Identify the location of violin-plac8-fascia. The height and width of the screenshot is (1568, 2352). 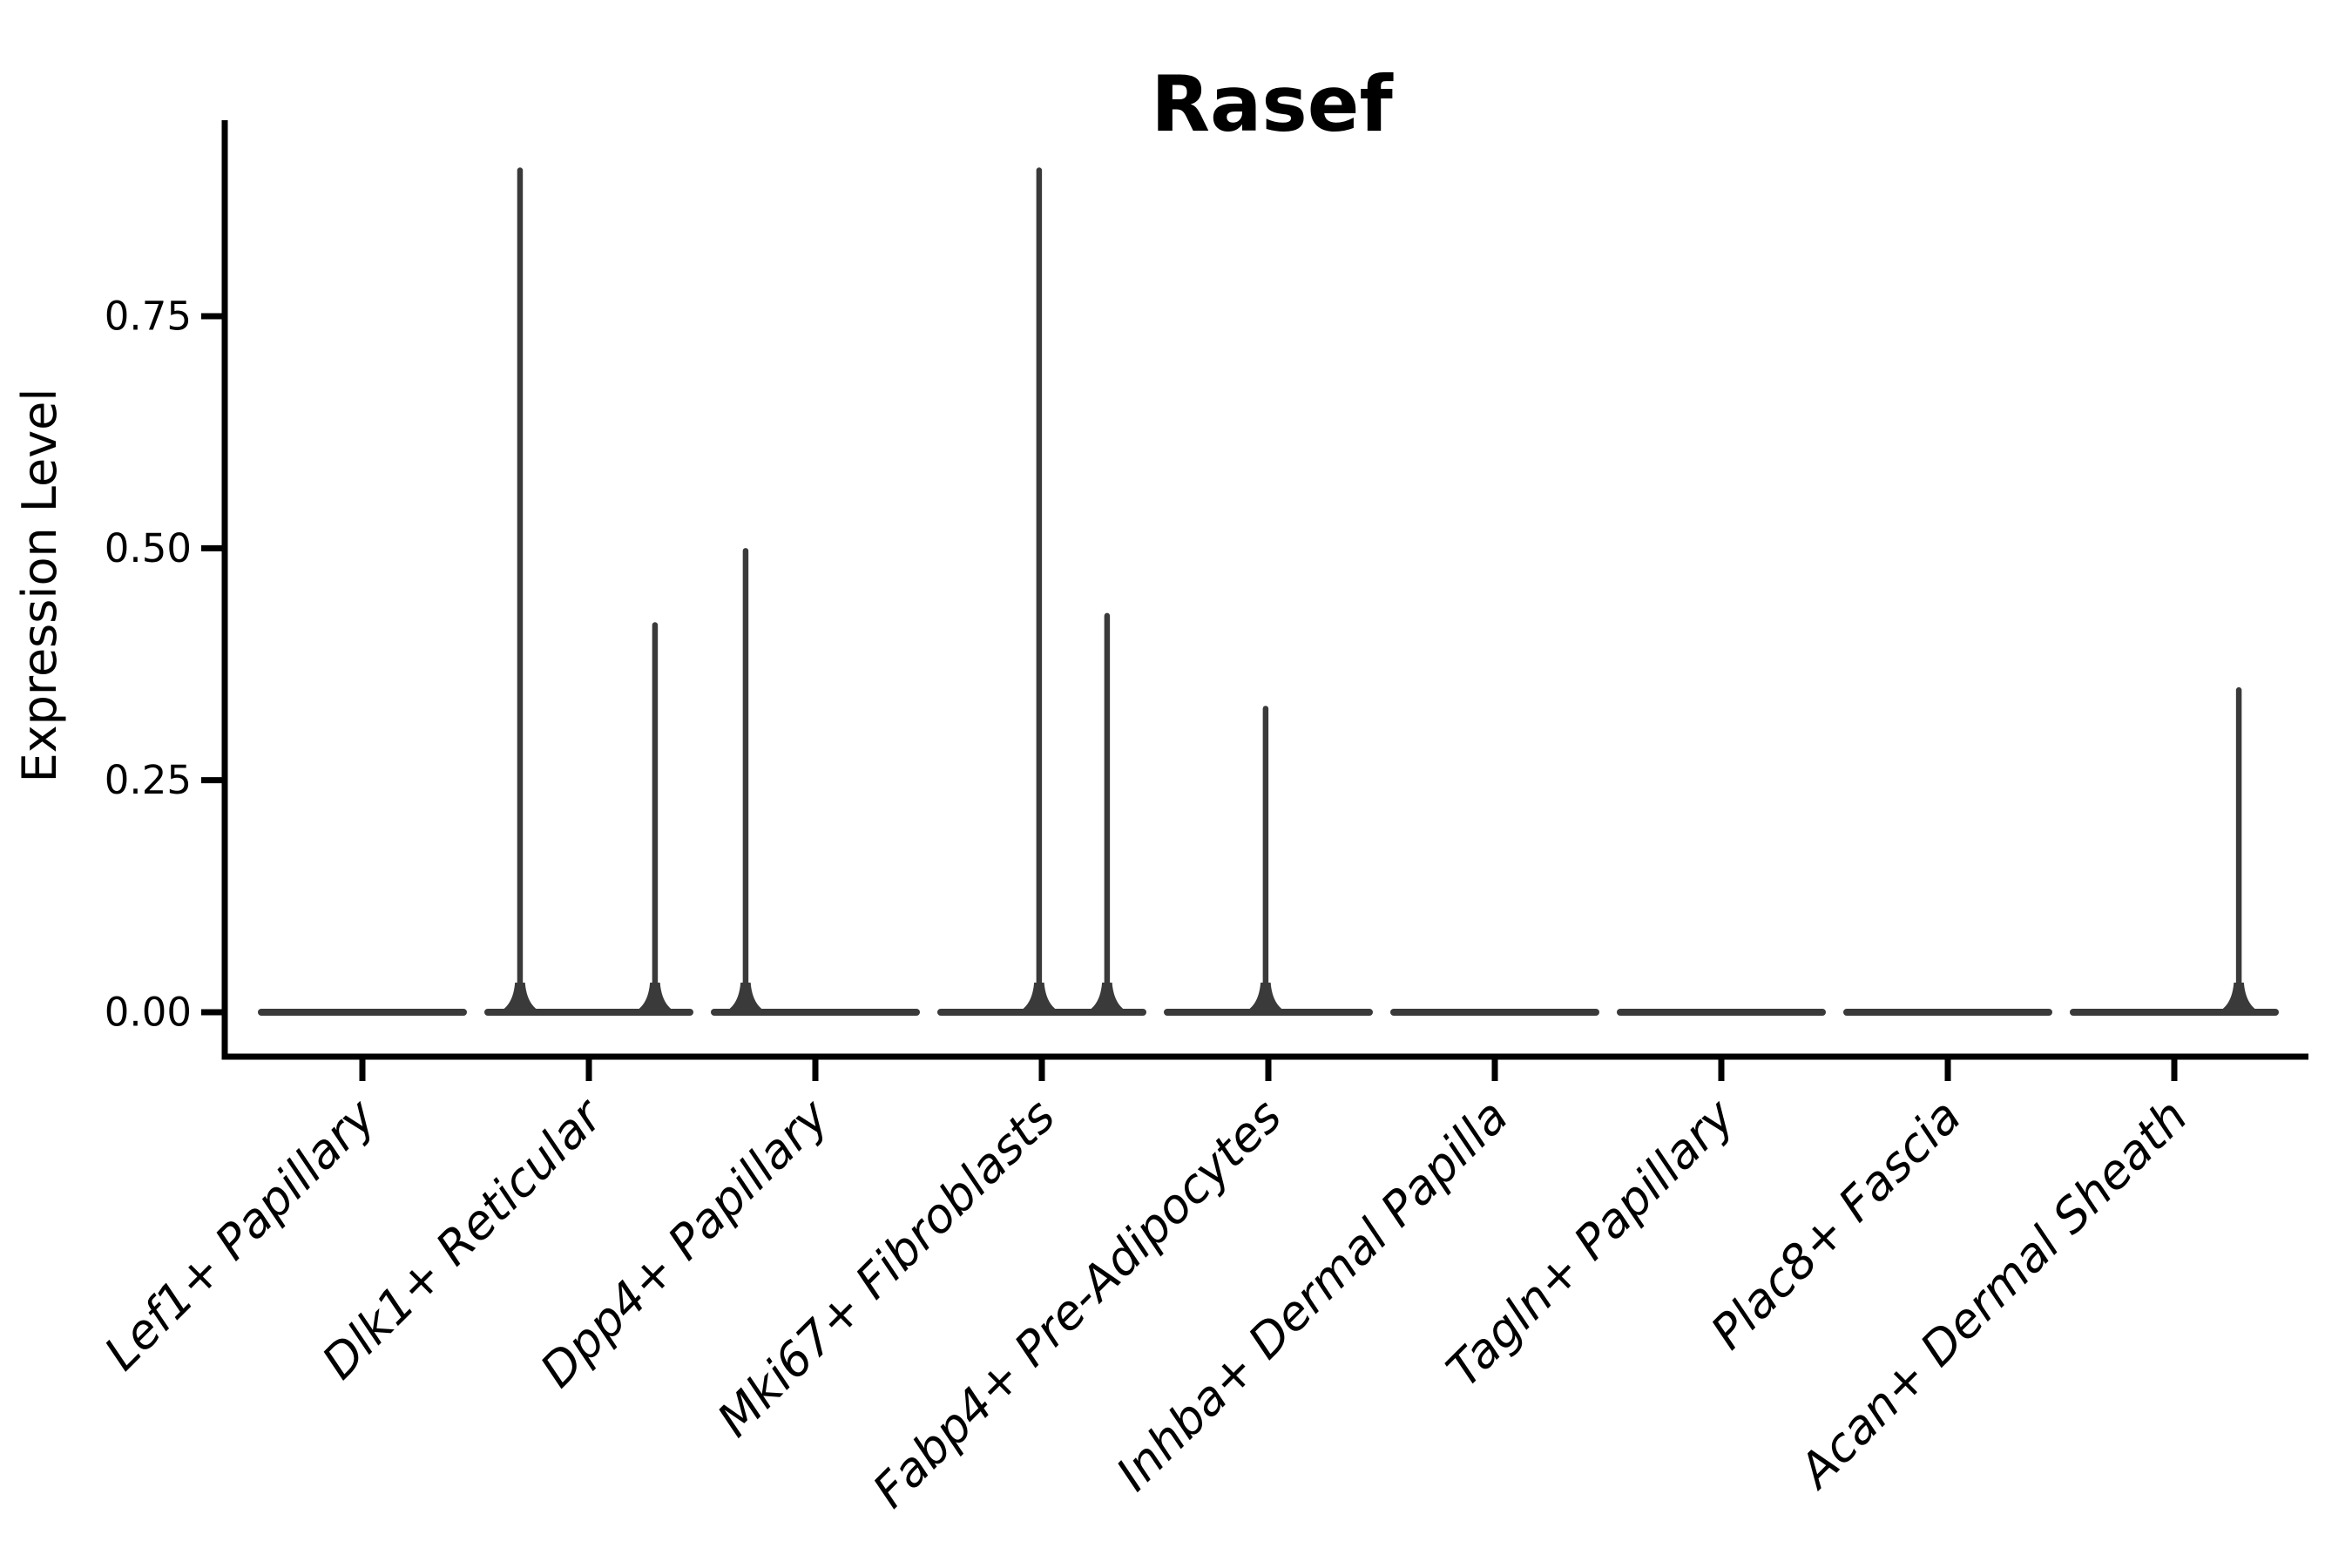
(1948, 1013).